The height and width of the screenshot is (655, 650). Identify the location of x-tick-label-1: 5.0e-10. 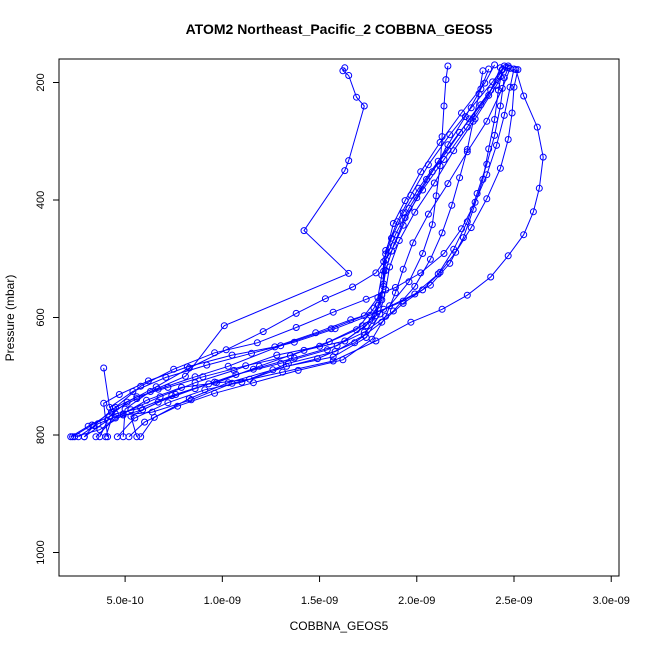
(124, 601).